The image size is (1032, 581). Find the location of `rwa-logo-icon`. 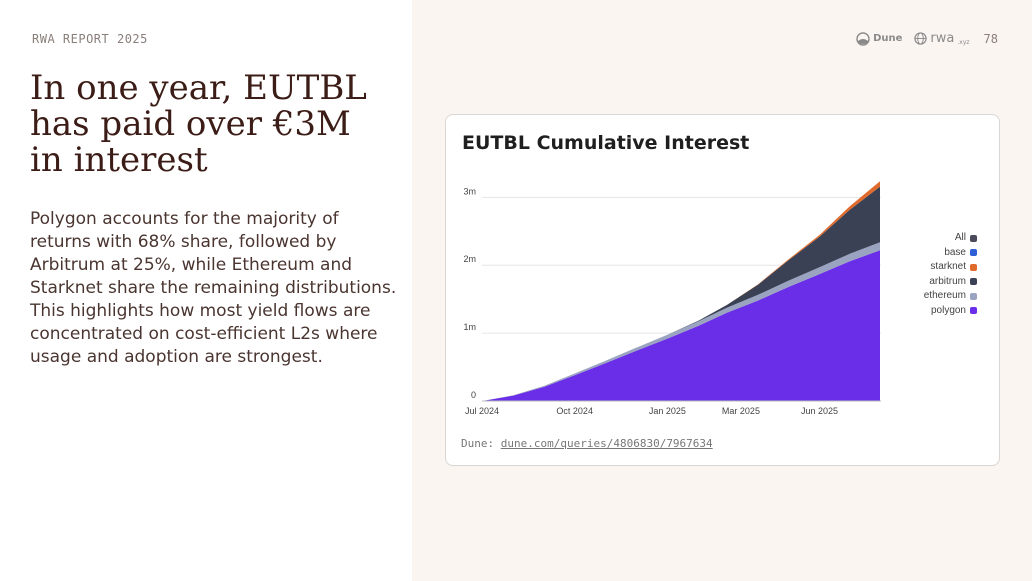

rwa-logo-icon is located at coordinates (921, 38).